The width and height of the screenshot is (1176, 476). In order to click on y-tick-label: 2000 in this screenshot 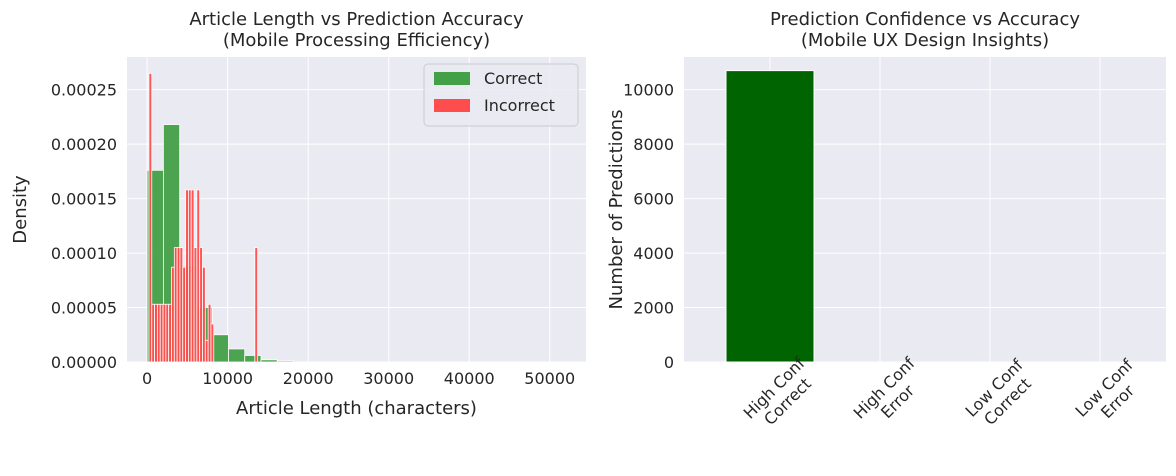, I will do `click(653, 308)`.